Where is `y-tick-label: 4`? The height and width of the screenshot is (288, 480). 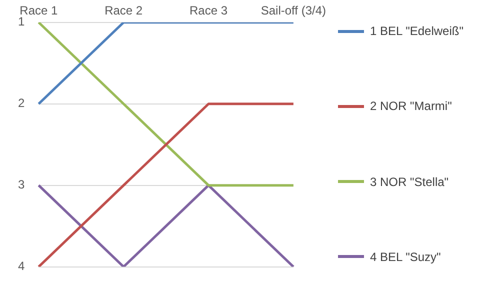
y-tick-label: 4 is located at coordinates (21, 266).